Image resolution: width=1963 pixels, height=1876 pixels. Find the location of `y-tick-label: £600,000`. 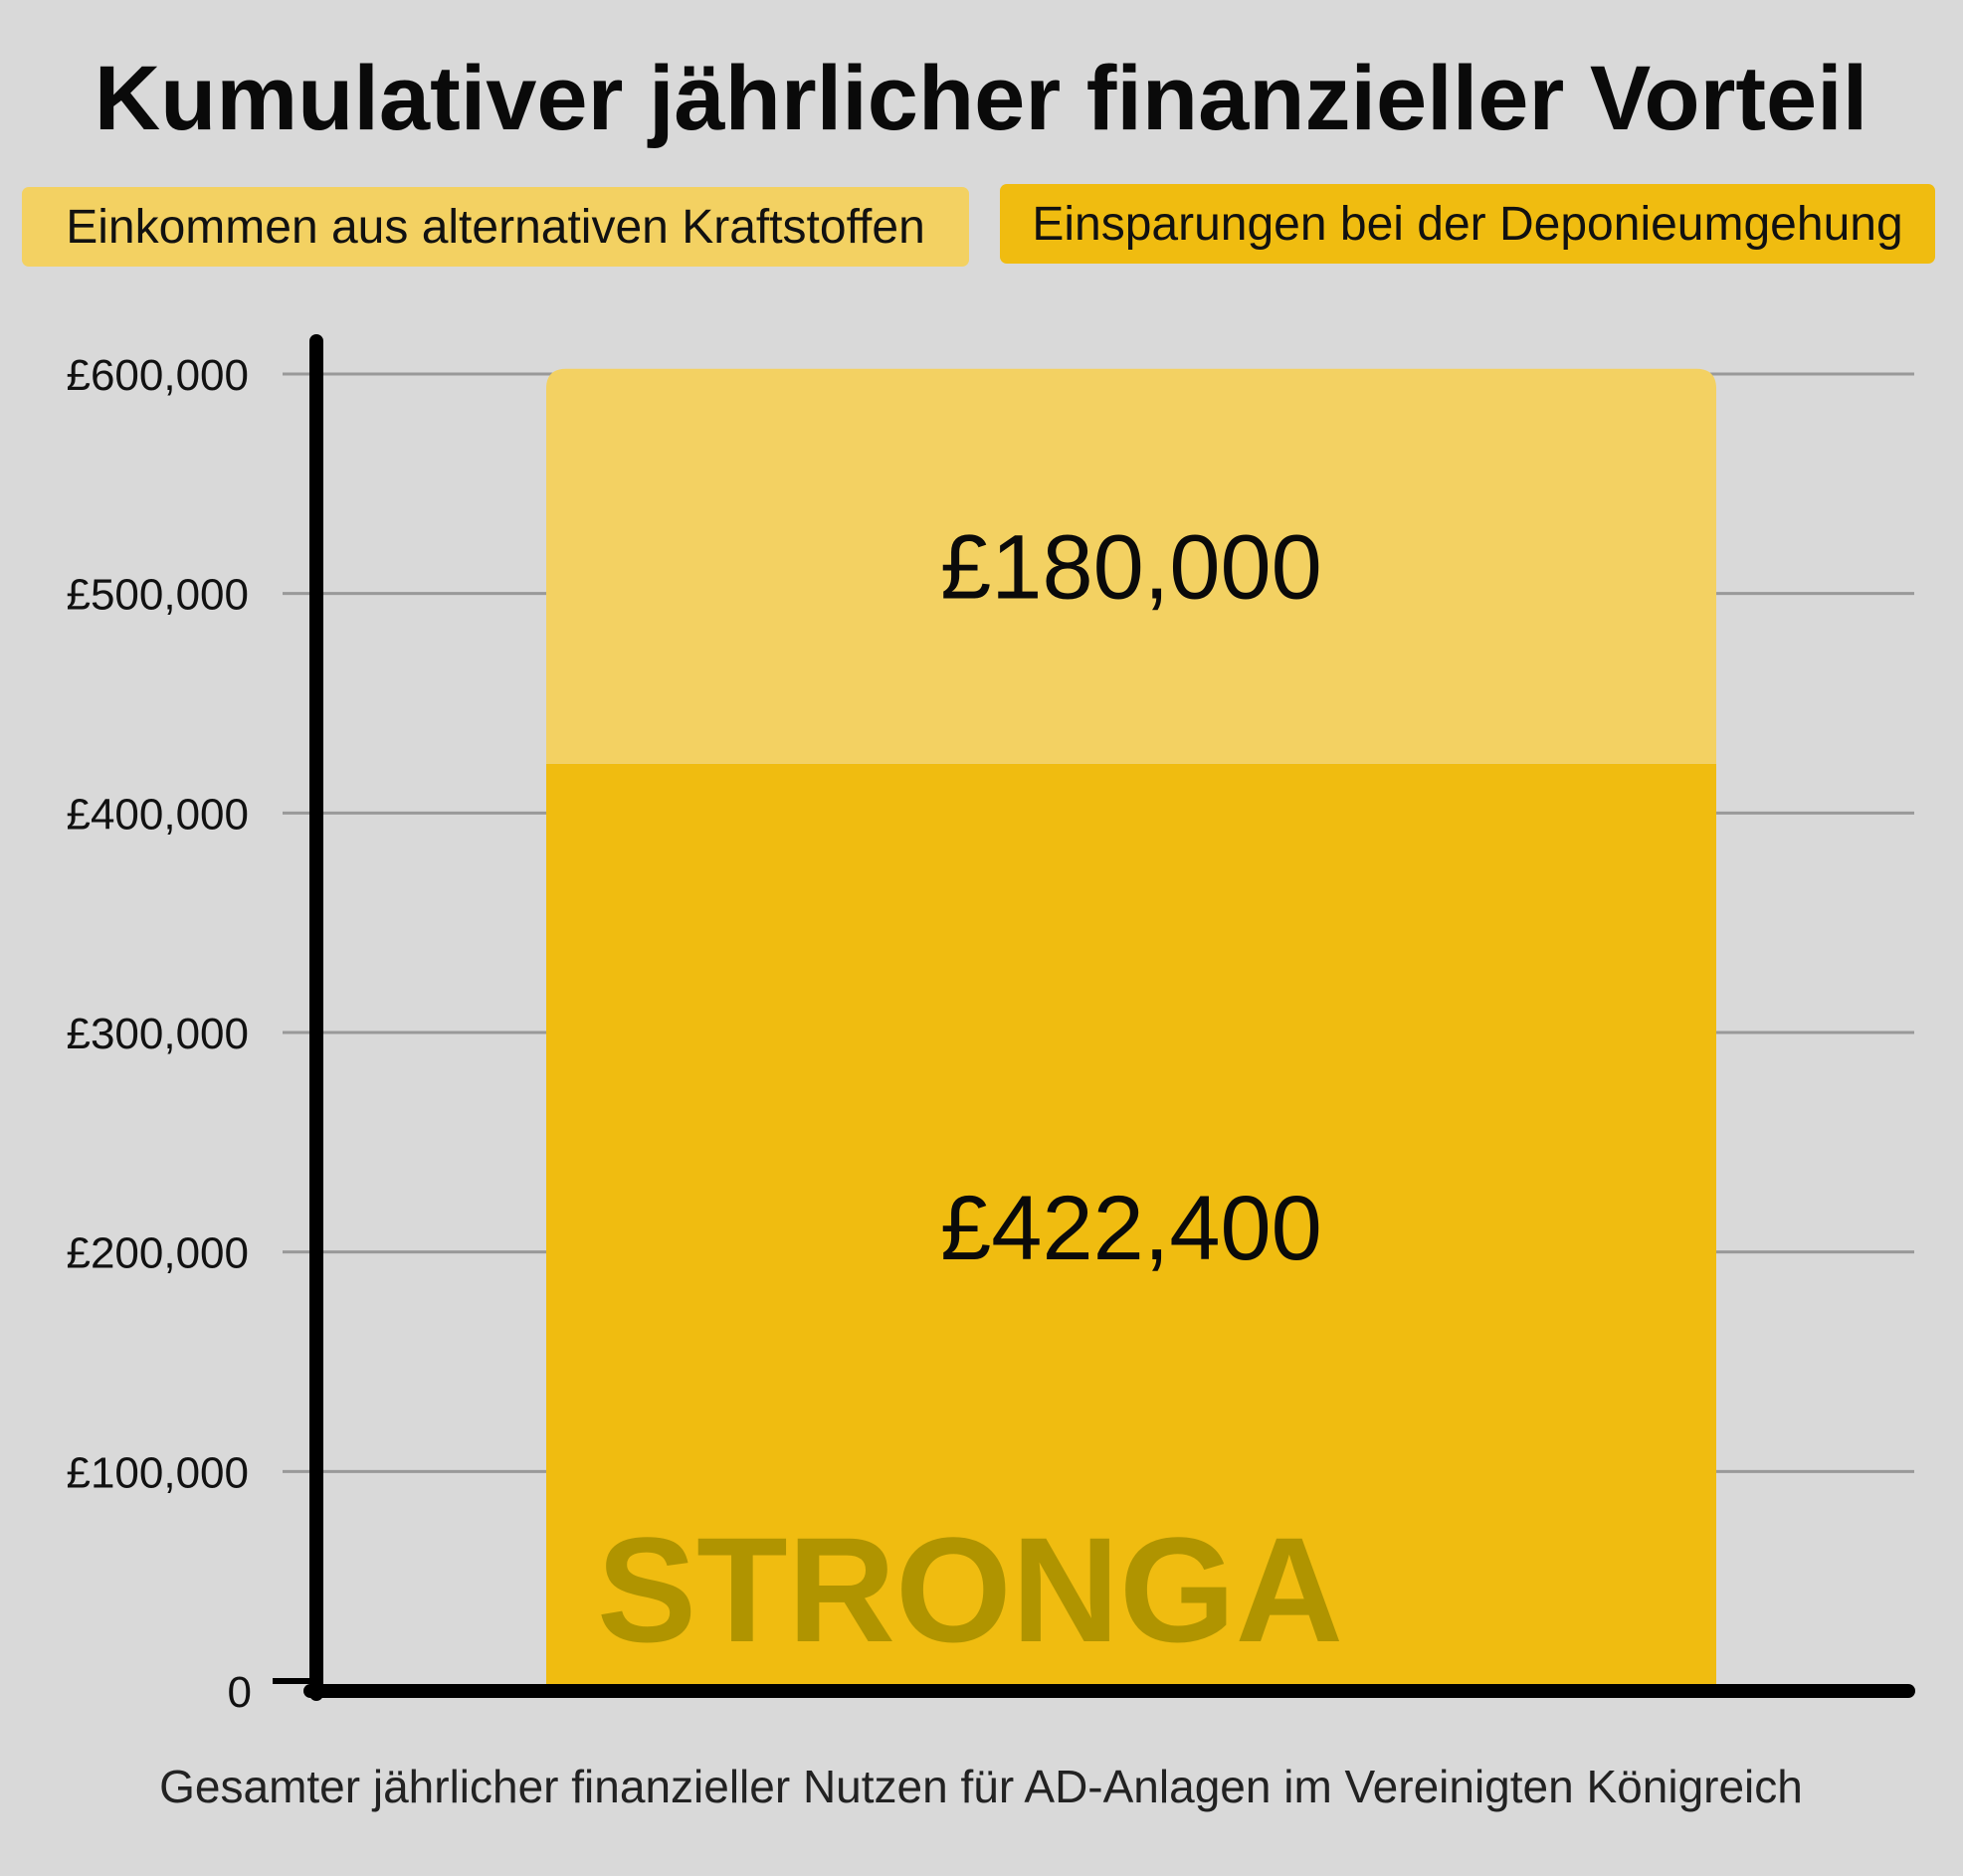

y-tick-label: £600,000 is located at coordinates (157, 375).